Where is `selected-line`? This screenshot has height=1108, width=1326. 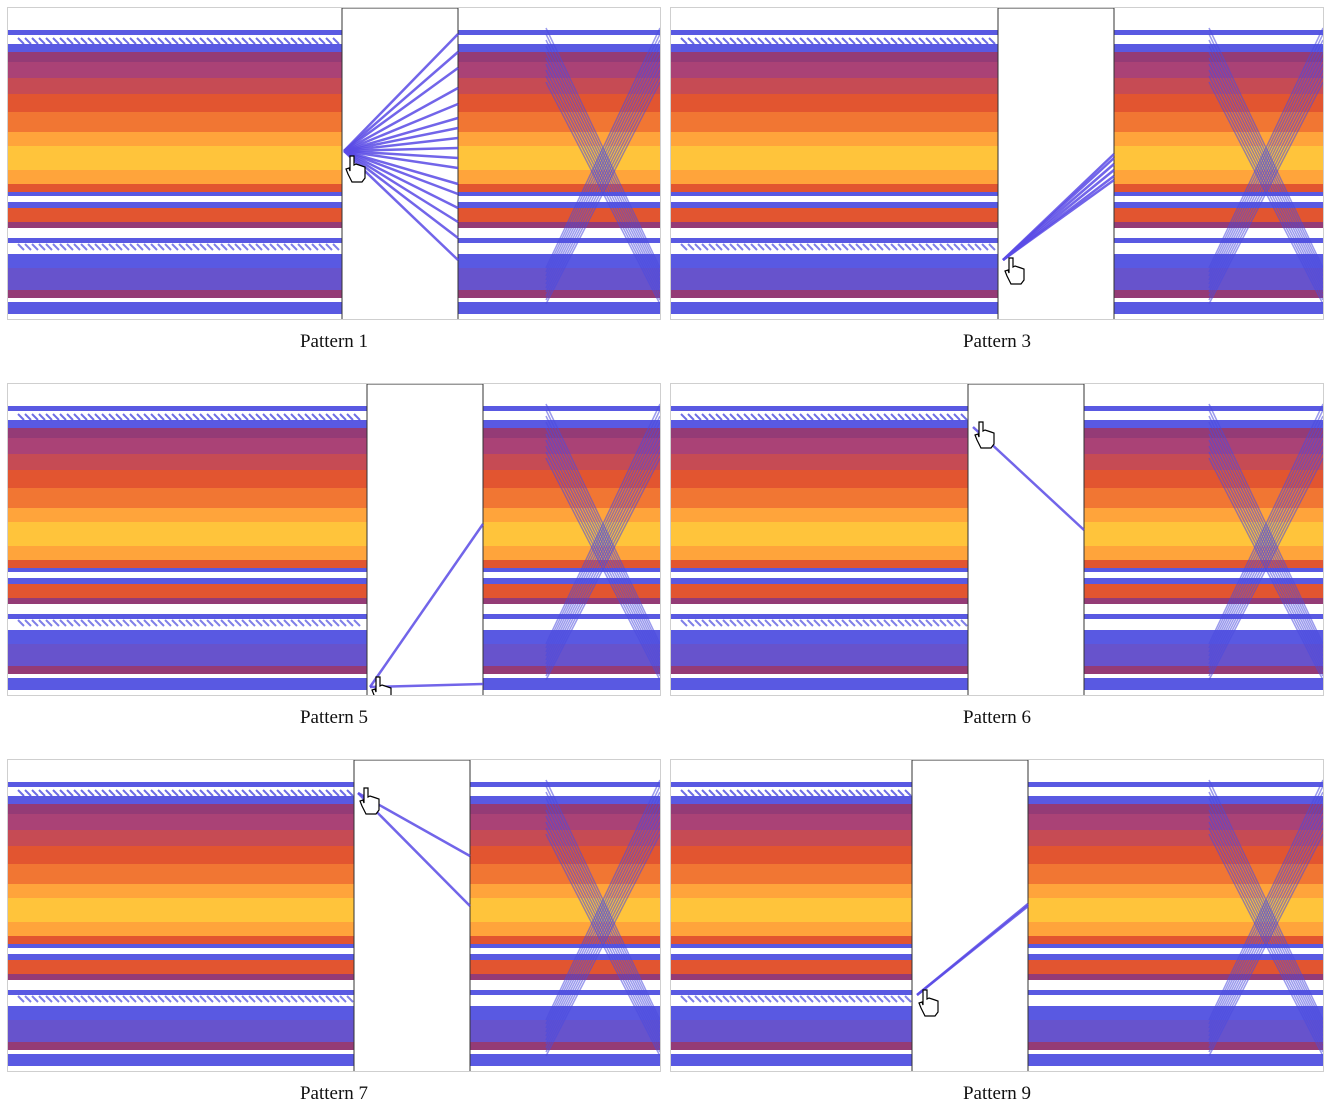 selected-line is located at coordinates (426, 685).